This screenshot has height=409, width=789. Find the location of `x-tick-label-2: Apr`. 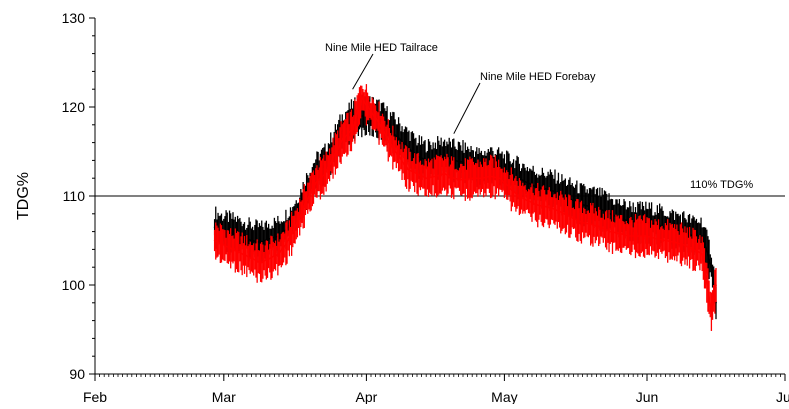

x-tick-label-2: Apr is located at coordinates (367, 396).